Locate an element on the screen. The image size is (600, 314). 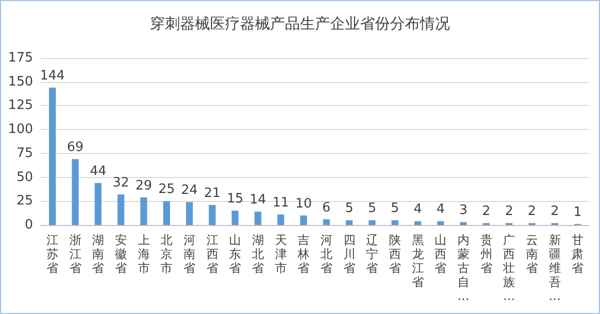
x-tick-label: 江西省 is located at coordinates (212, 254).